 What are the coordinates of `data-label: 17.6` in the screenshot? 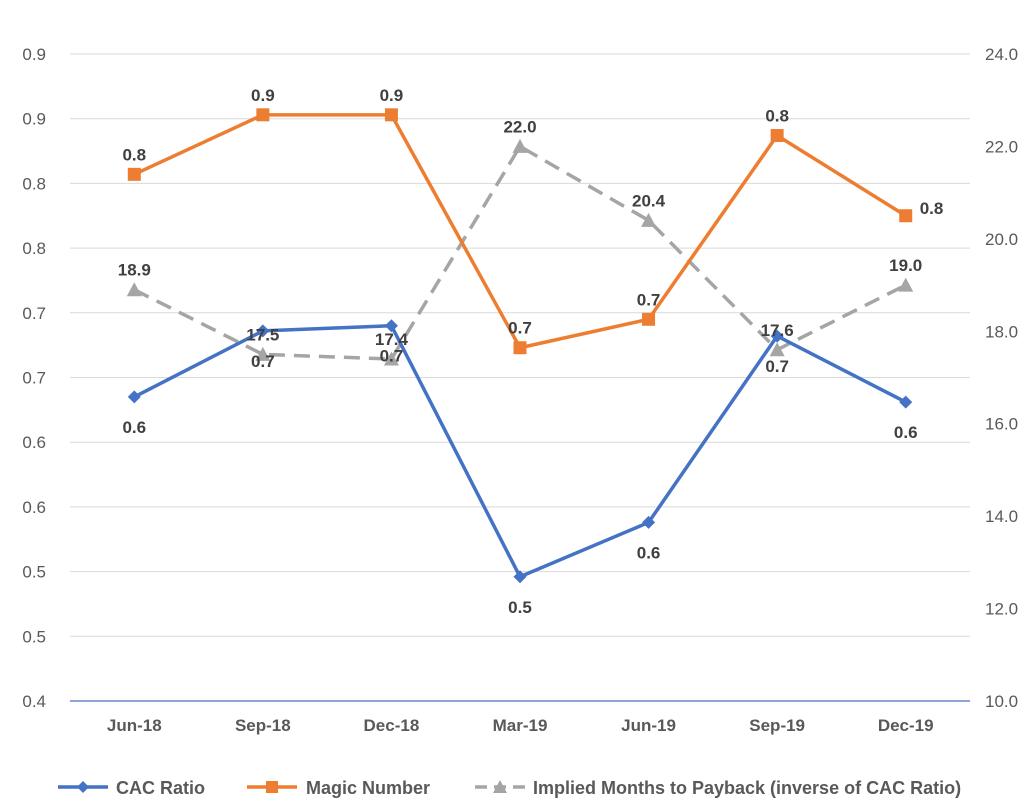 It's located at (777, 330).